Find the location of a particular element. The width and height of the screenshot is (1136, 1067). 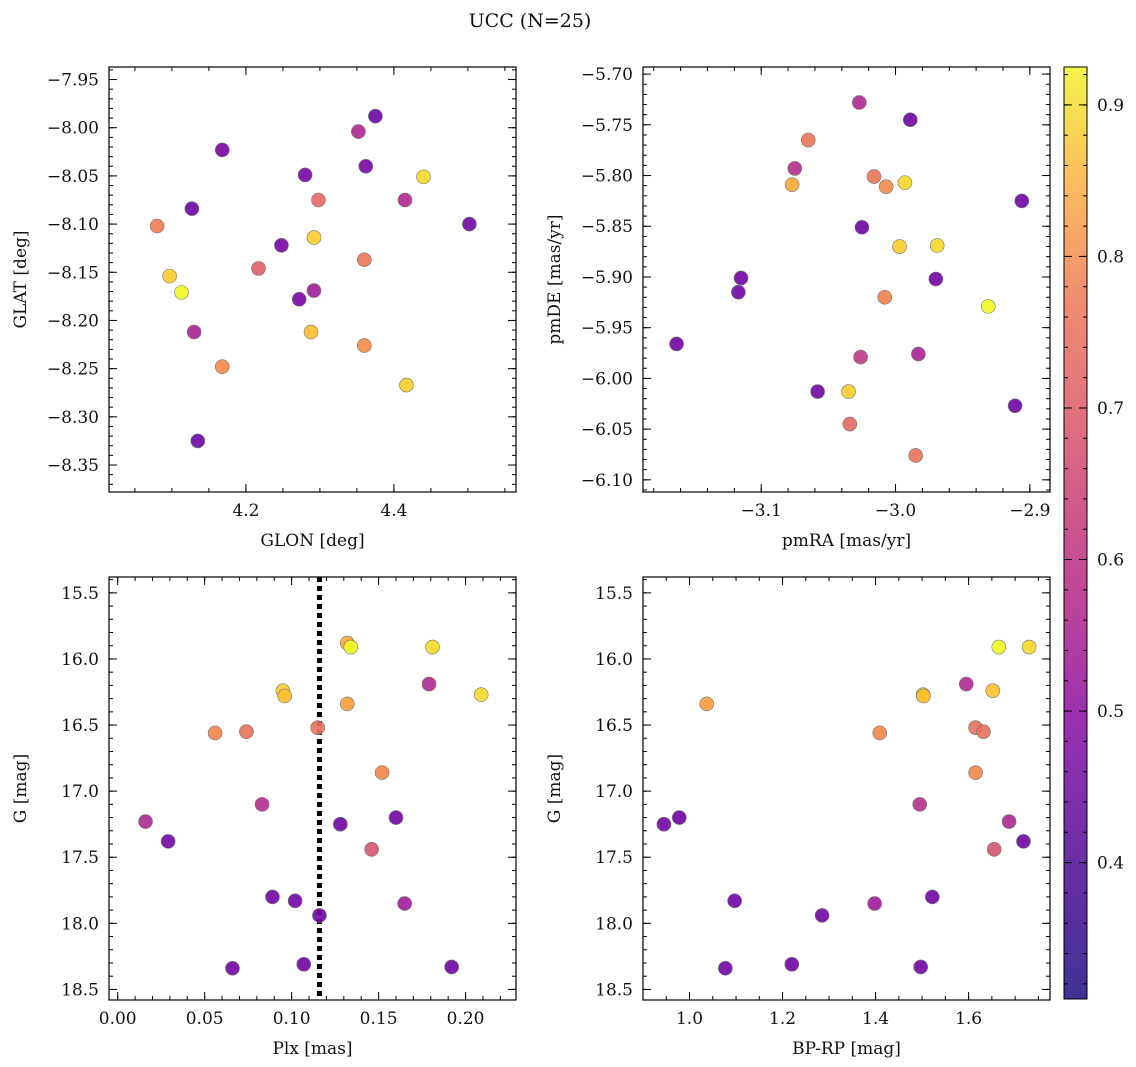

x-tick-label: 1.2 is located at coordinates (782, 1019).